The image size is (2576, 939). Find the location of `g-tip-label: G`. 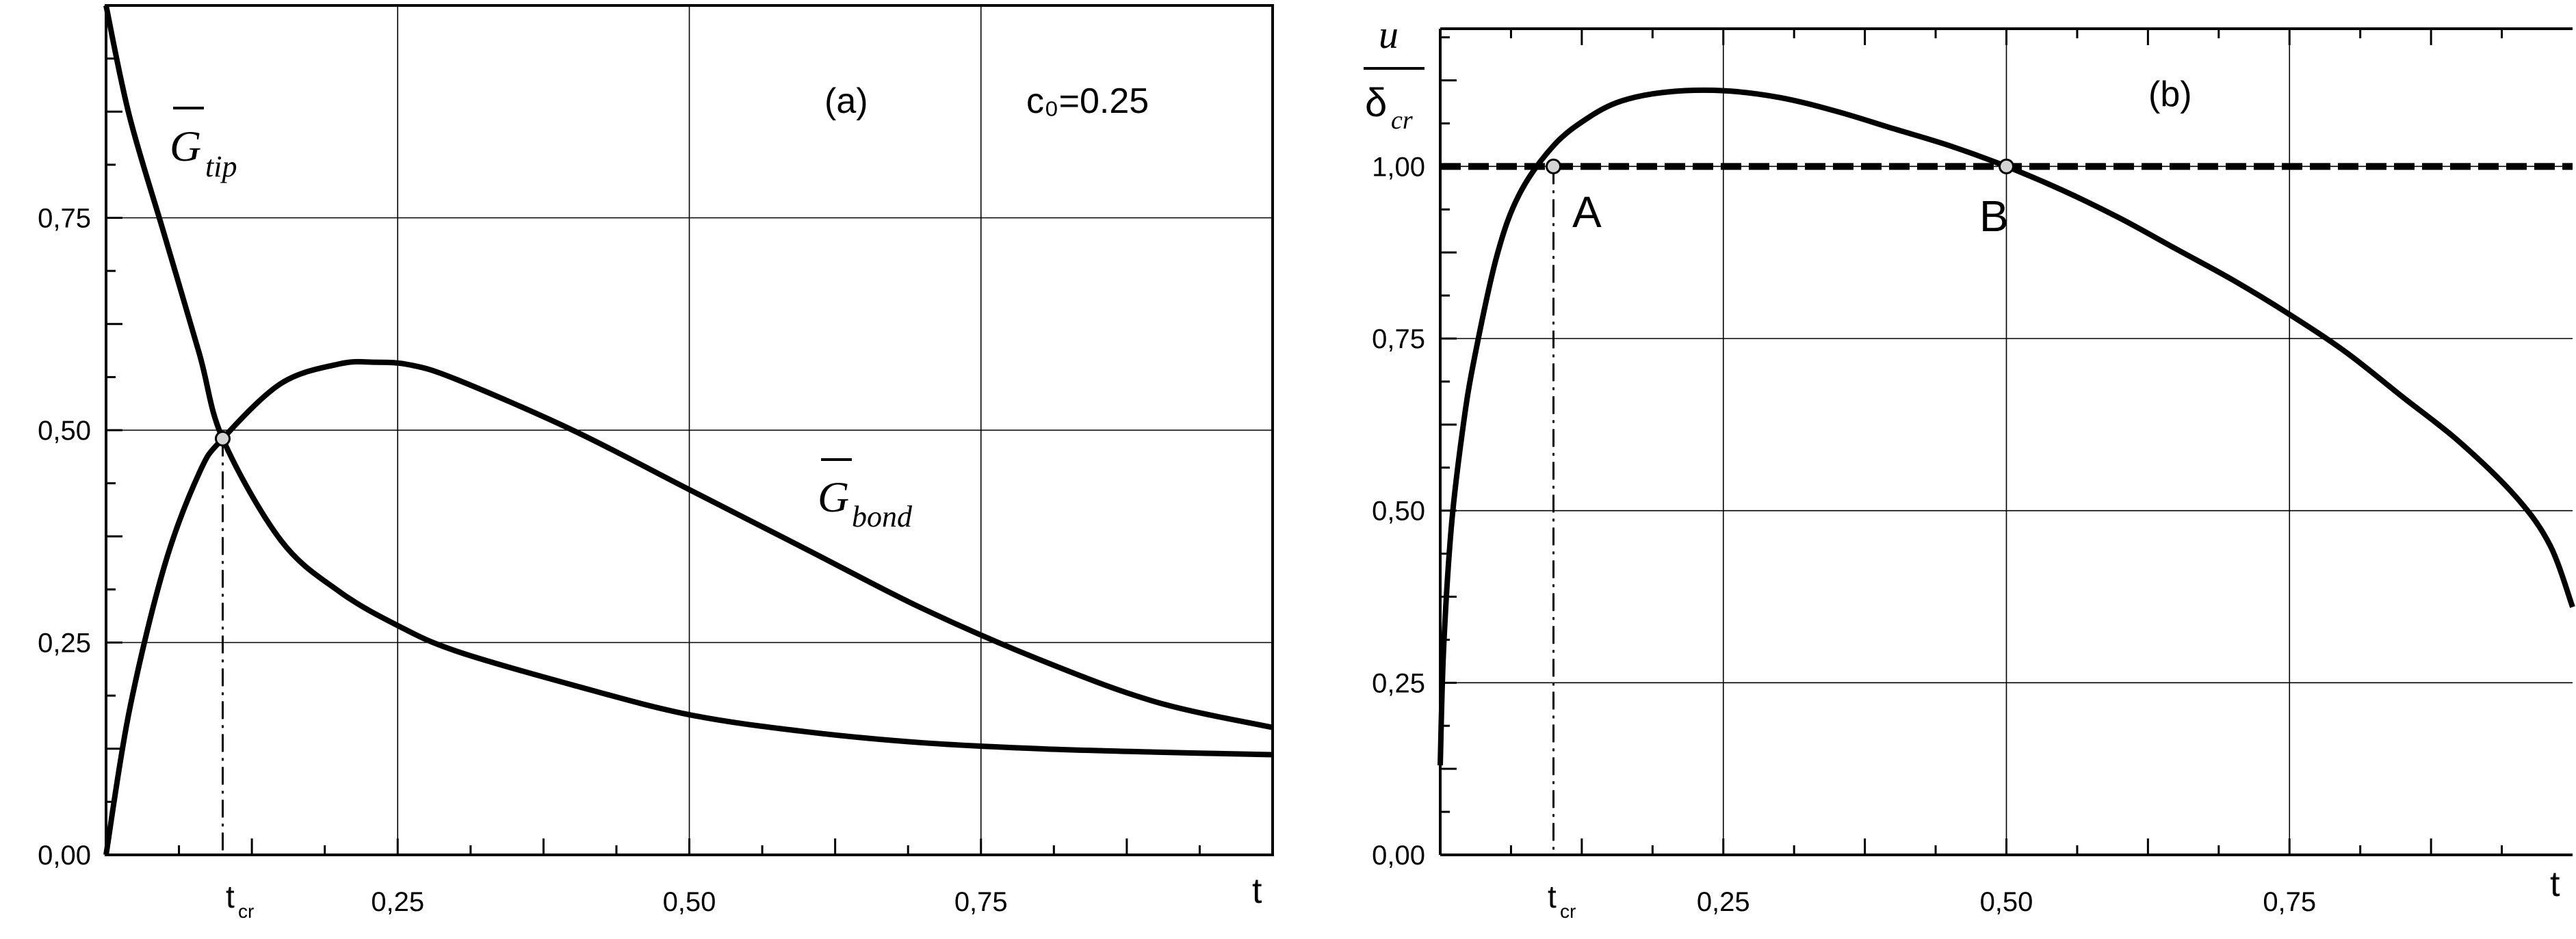

g-tip-label: G is located at coordinates (185, 146).